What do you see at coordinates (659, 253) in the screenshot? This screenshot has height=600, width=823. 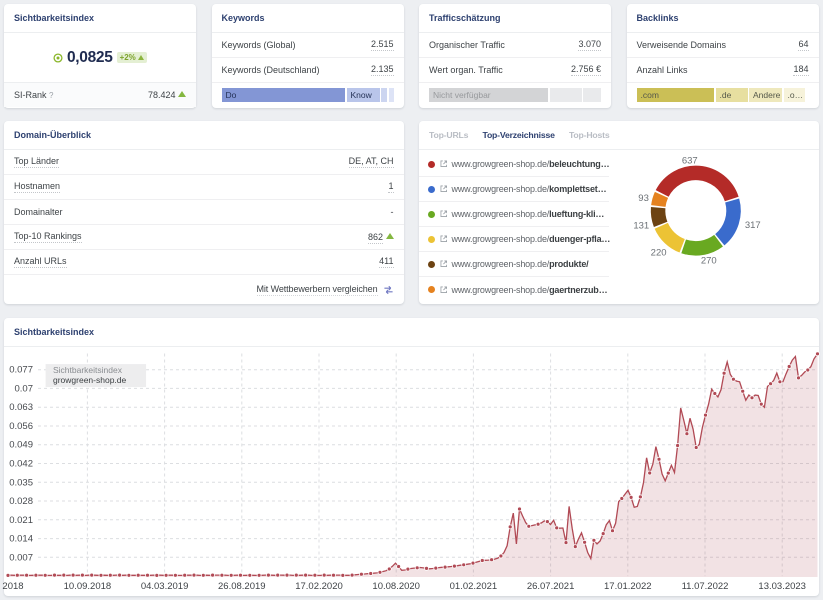 I see `svg-text: 220` at bounding box center [659, 253].